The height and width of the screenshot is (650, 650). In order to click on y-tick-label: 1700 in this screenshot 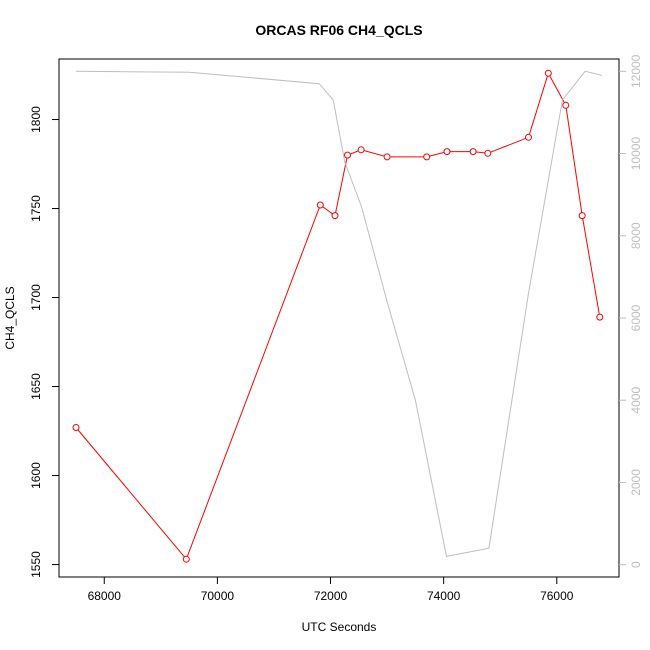, I will do `click(36, 297)`.